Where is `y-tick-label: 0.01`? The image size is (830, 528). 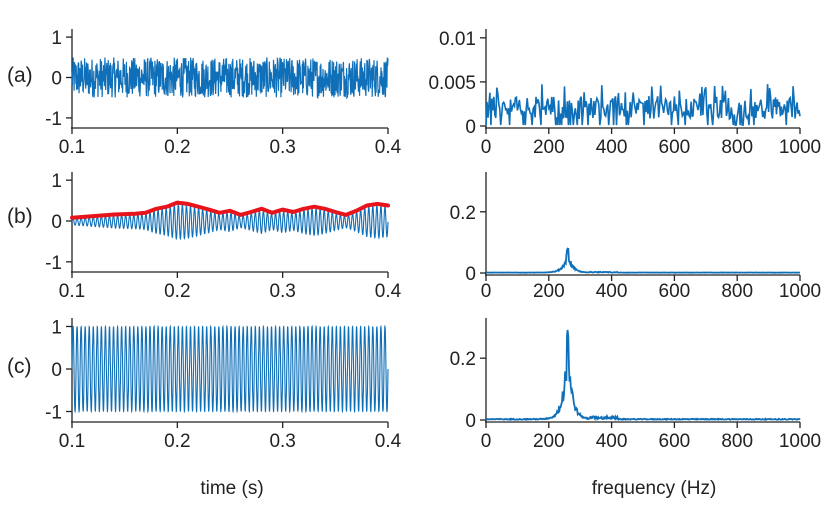
y-tick-label: 0.01 is located at coordinates (457, 39).